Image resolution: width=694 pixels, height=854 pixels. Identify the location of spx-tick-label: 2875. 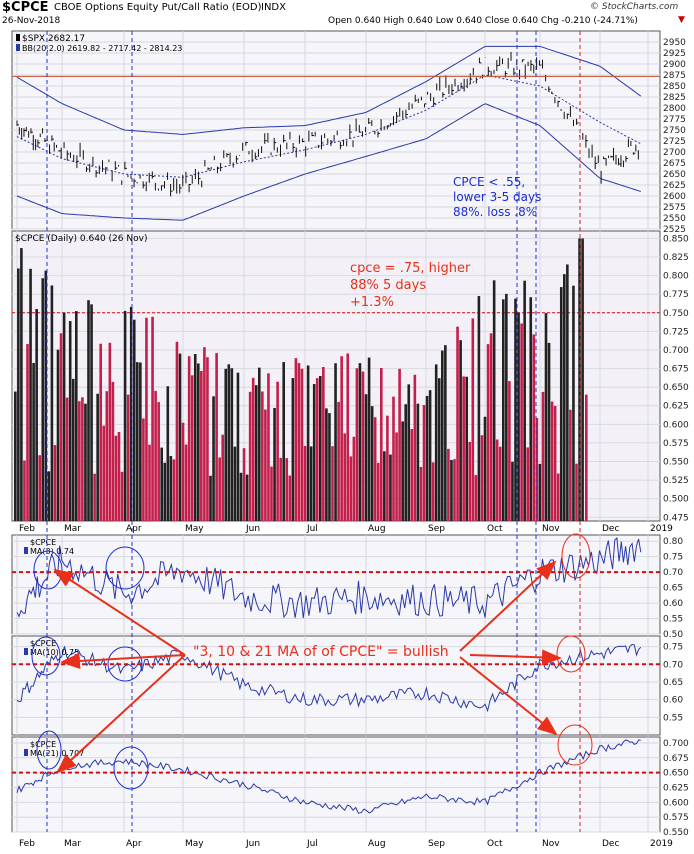
(674, 76).